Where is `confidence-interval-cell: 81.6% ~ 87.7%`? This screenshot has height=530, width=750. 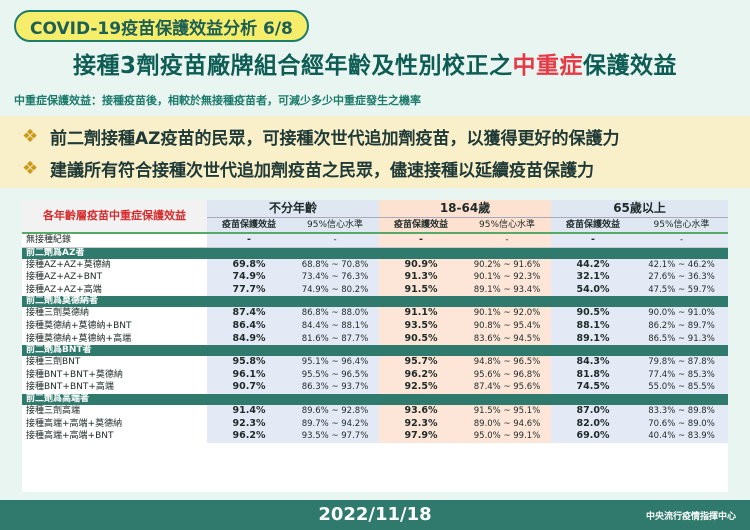
confidence-interval-cell: 81.6% ~ 87.7% is located at coordinates (335, 339).